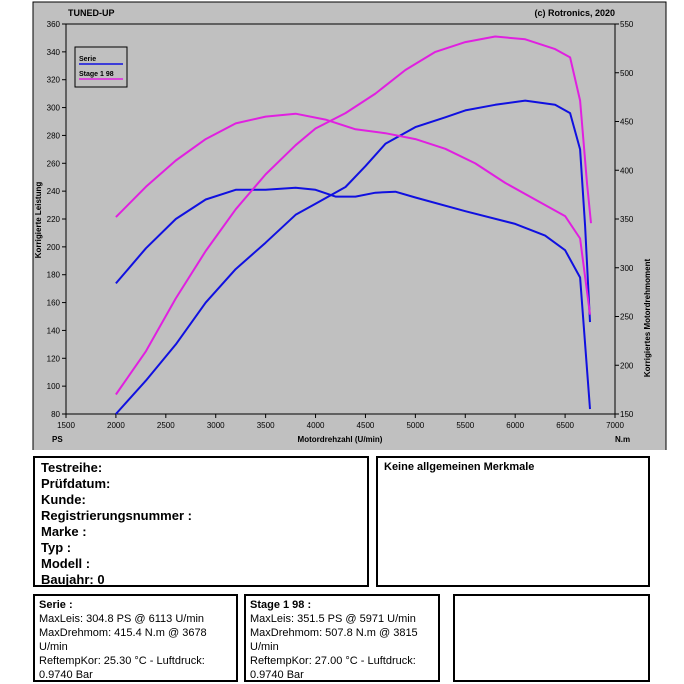  I want to click on remarks-box: Keine allgemeinen Merkmale, so click(513, 521).